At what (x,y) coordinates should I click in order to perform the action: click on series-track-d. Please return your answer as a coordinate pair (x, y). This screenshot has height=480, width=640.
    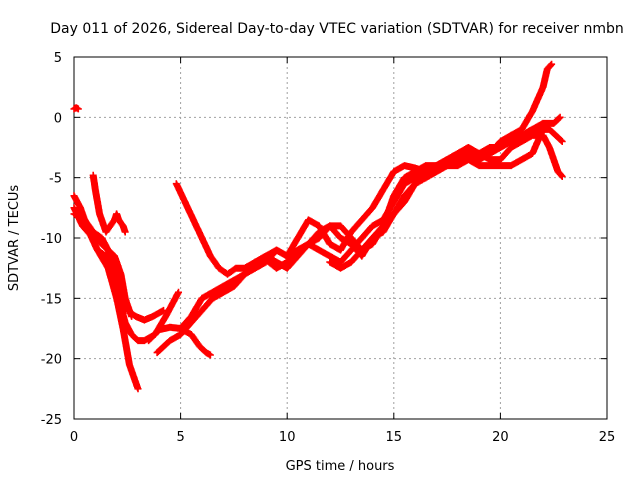
    Looking at the image, I should click on (109, 203).